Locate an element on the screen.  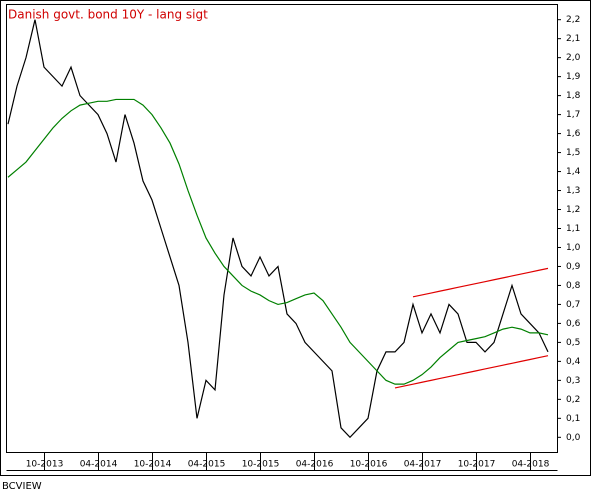
x-tick-label: 10-2016 is located at coordinates (369, 465).